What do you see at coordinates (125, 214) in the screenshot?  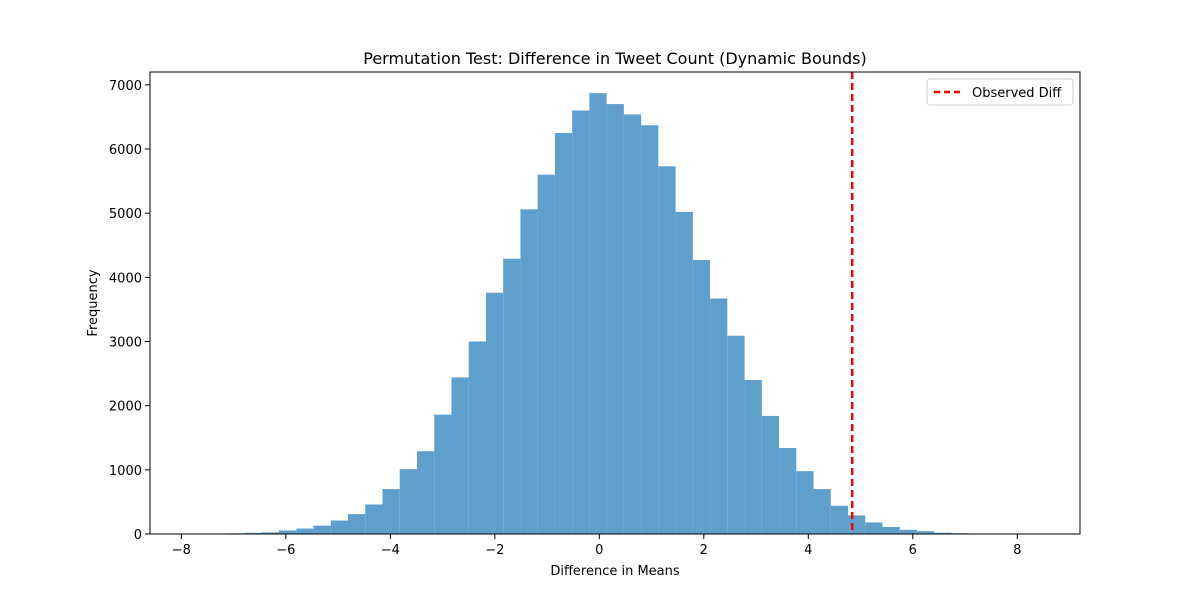 I see `y-tick-label: 5000` at bounding box center [125, 214].